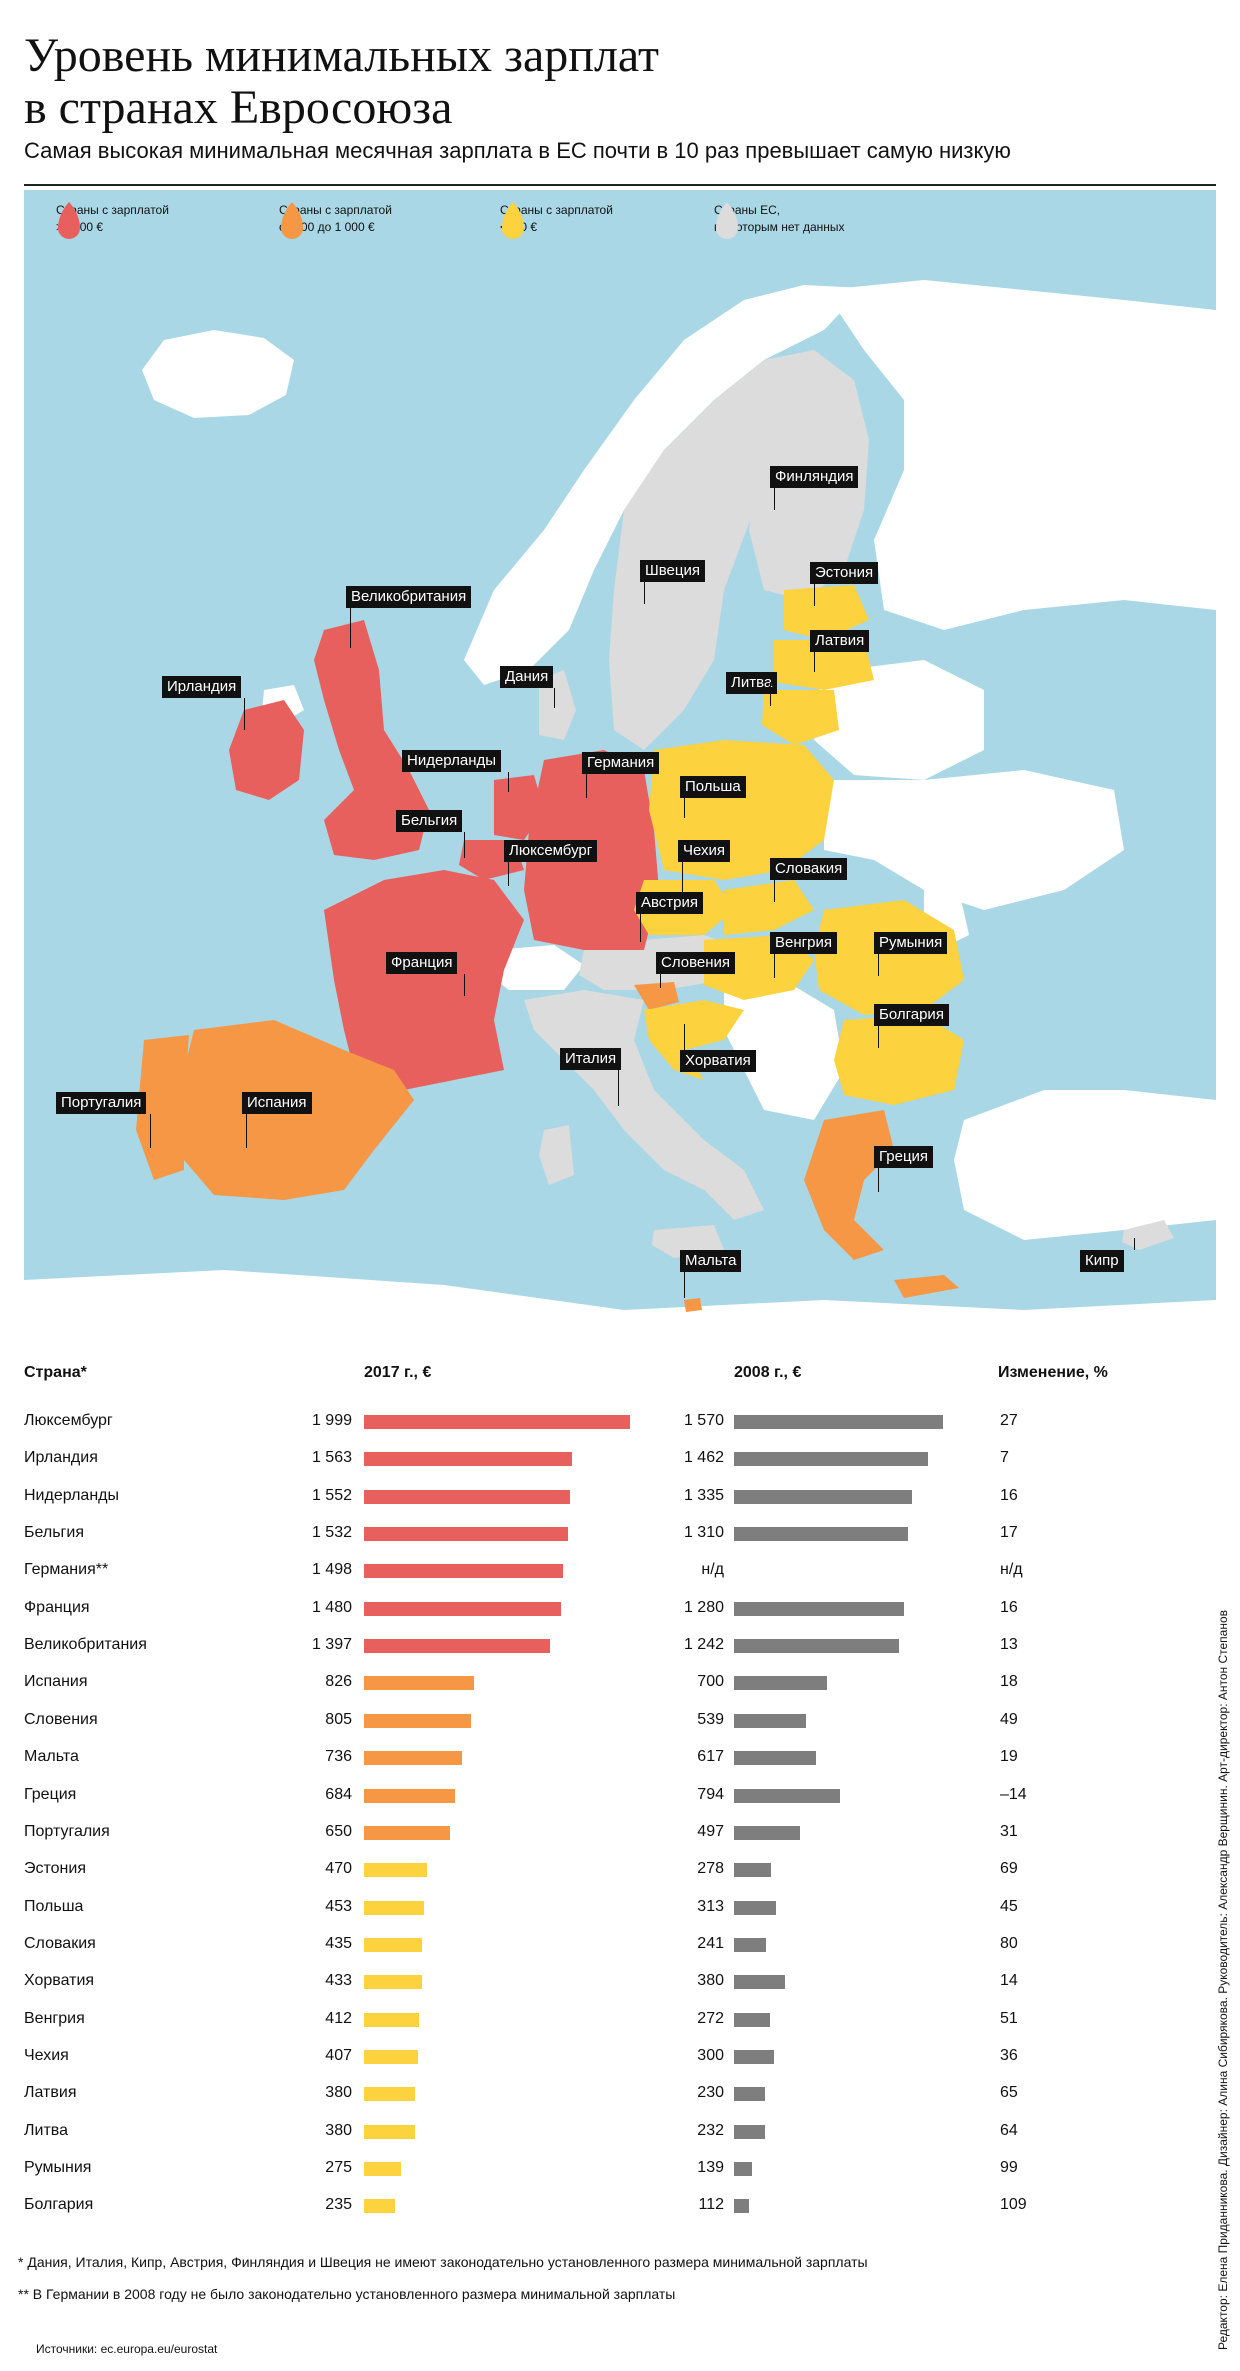 The image size is (1240, 2371). I want to click on country-name: Греция, so click(50, 1794).